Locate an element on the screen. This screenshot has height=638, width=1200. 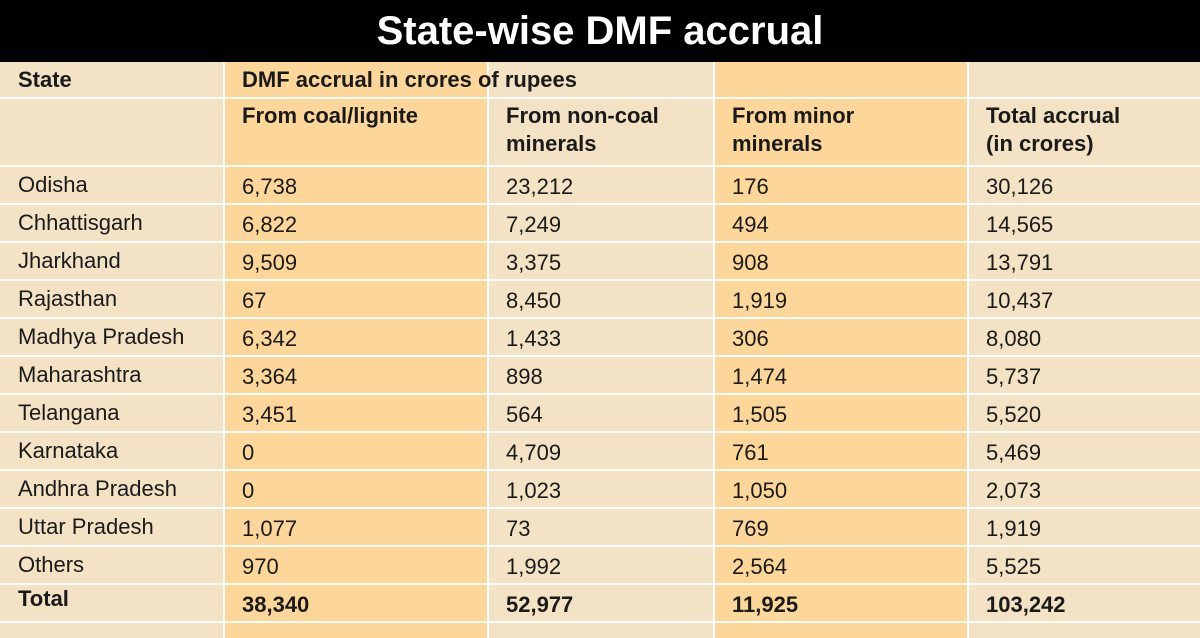
header-group: DMF accrual in crores of rupees is located at coordinates (409, 79).